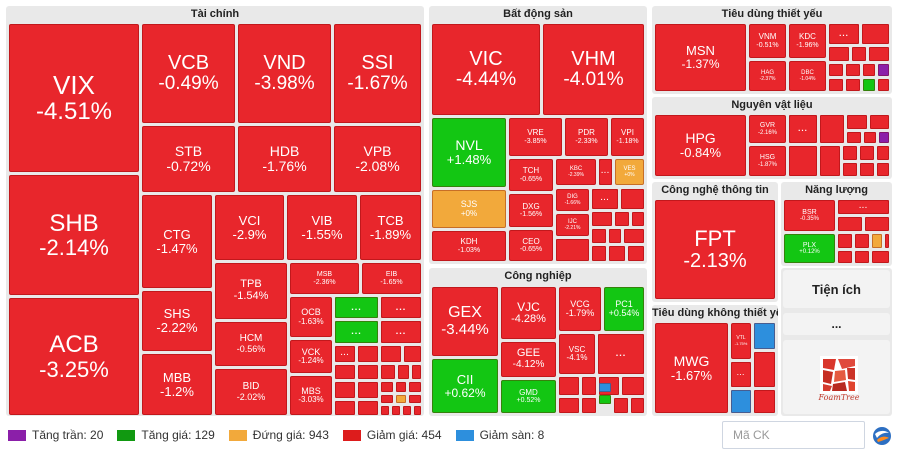 This screenshot has height=453, width=900. What do you see at coordinates (188, 159) in the screenshot?
I see `stock-tile-stb: STB -0.72%` at bounding box center [188, 159].